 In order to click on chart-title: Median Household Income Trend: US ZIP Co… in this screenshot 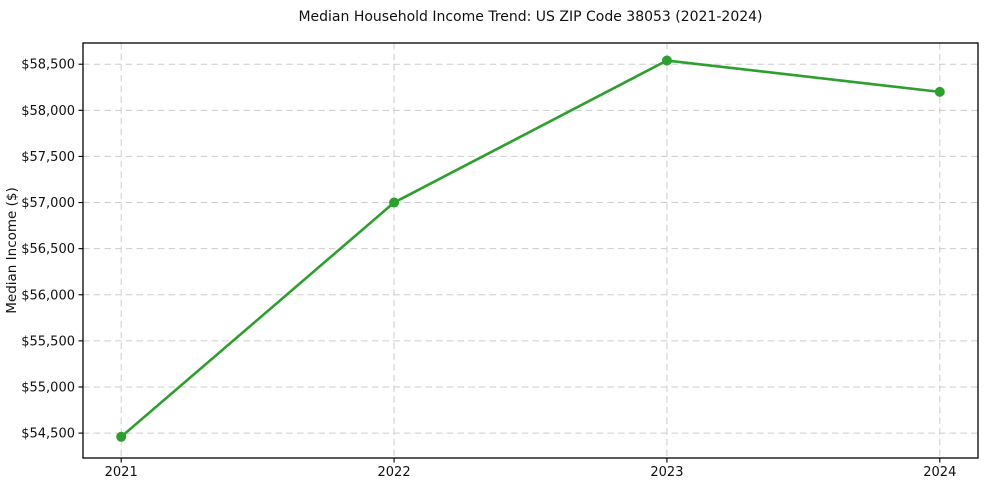, I will do `click(530, 17)`.